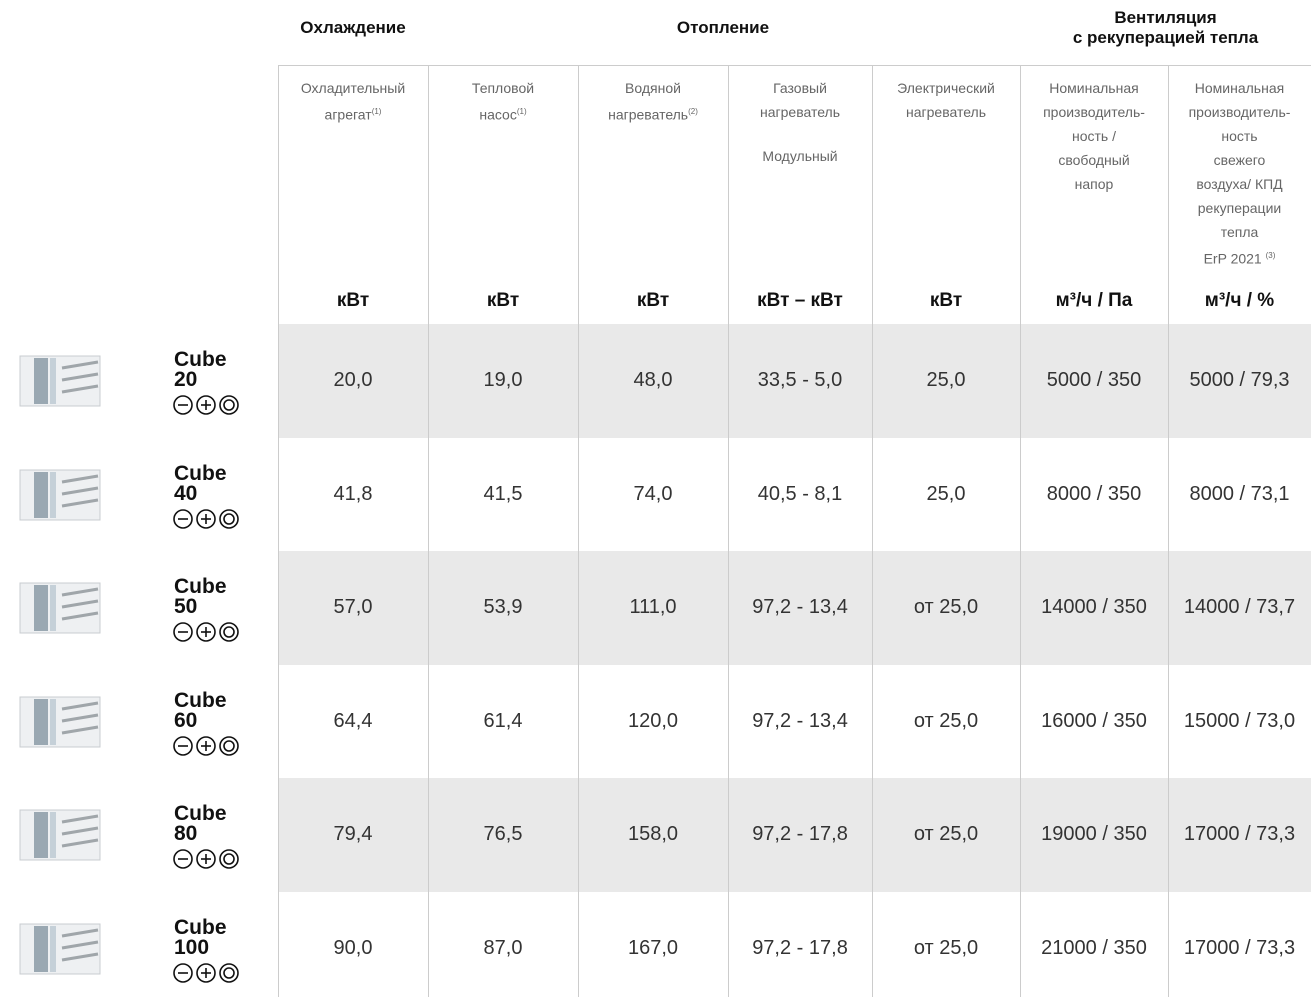 This screenshot has height=997, width=1311. What do you see at coordinates (1239, 947) in the screenshot?
I see `cell-value: 17000 / 73,3` at bounding box center [1239, 947].